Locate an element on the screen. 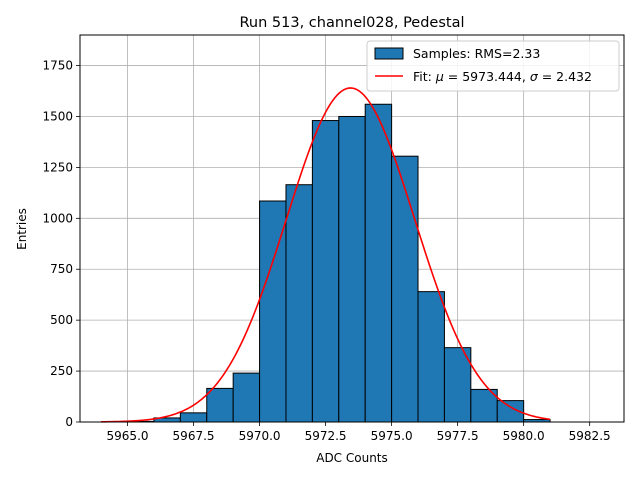 This screenshot has height=484, width=640. legend-box is located at coordinates (493, 66).